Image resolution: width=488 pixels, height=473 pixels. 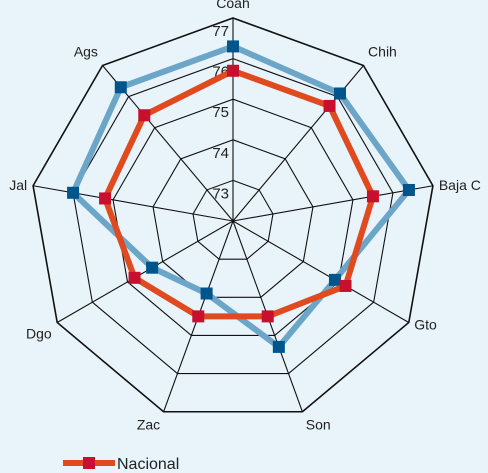 What do you see at coordinates (425, 325) in the screenshot?
I see `category-label: Gto` at bounding box center [425, 325].